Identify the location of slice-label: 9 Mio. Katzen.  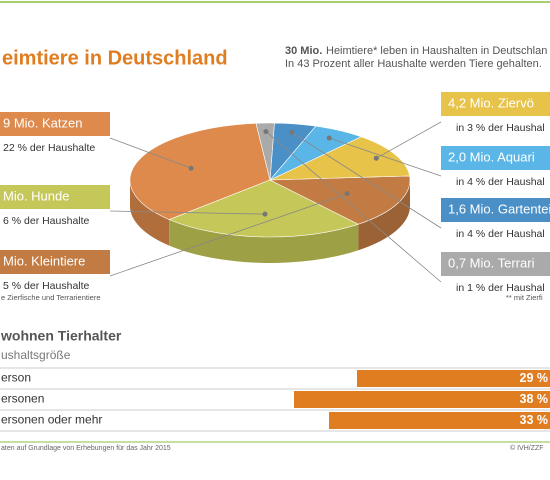
(43, 122).